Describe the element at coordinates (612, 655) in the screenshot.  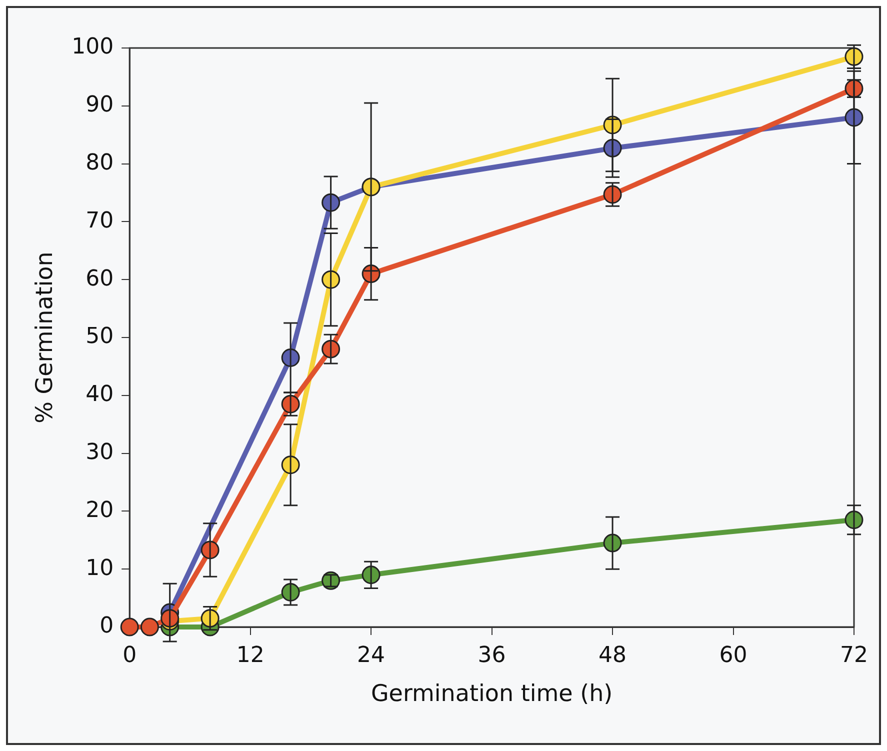
I see `x-tick-label: 48` at that location.